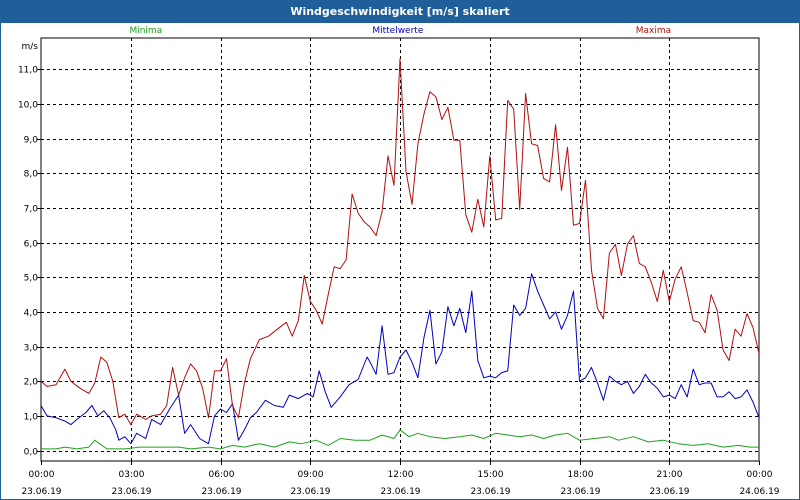  What do you see at coordinates (31, 349) in the screenshot?
I see `y-tick-label: 3,0` at bounding box center [31, 349].